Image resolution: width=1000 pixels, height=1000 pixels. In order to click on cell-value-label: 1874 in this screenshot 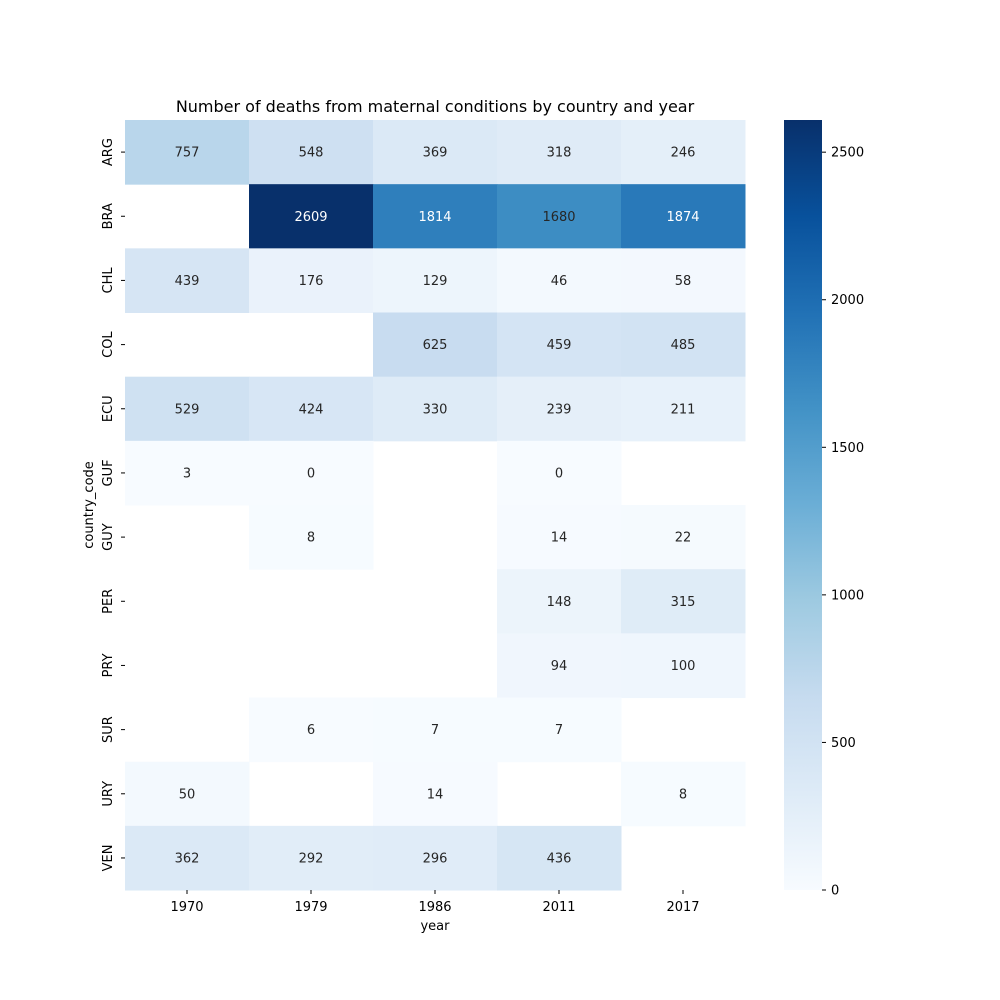, I will do `click(682, 217)`.